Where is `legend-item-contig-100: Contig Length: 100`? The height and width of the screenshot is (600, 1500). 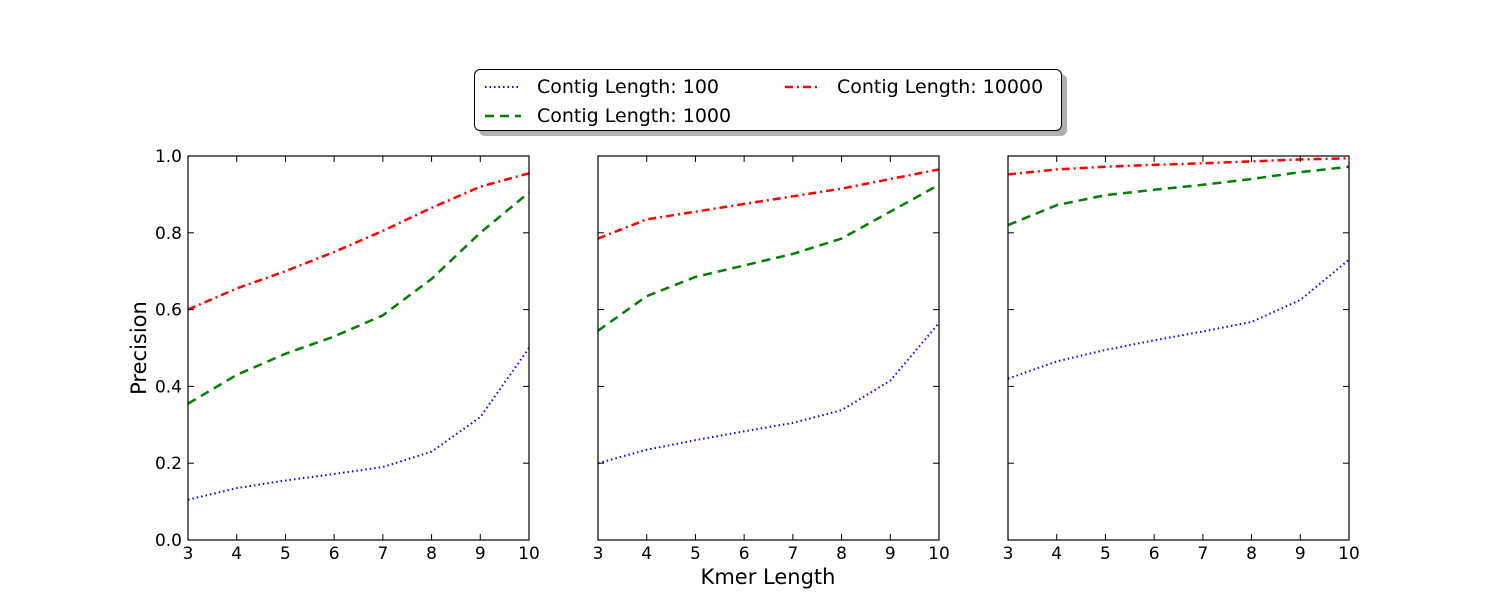
legend-item-contig-100: Contig Length: 100 is located at coordinates (601, 87).